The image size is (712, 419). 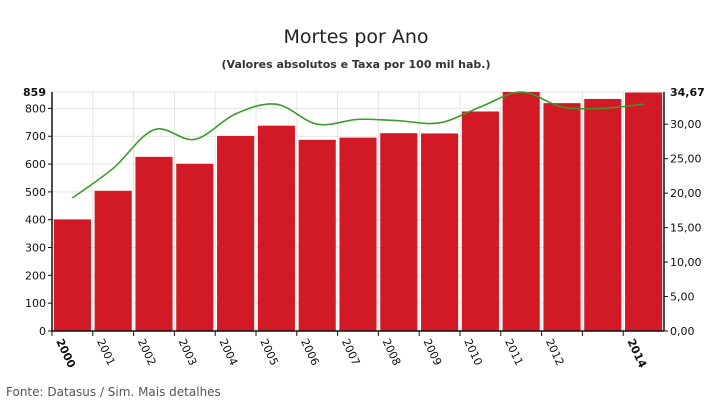 What do you see at coordinates (35, 192) in the screenshot?
I see `y-tick-label: 500` at bounding box center [35, 192].